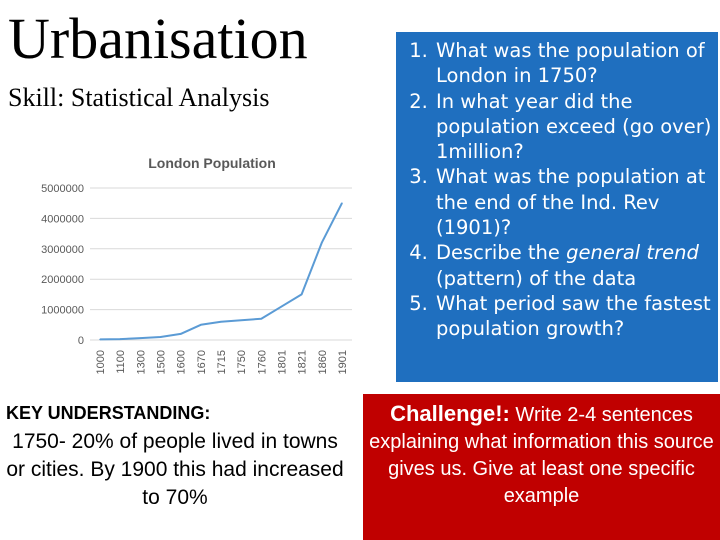 The image size is (720, 540). I want to click on x-tick-label: 1100, so click(121, 362).